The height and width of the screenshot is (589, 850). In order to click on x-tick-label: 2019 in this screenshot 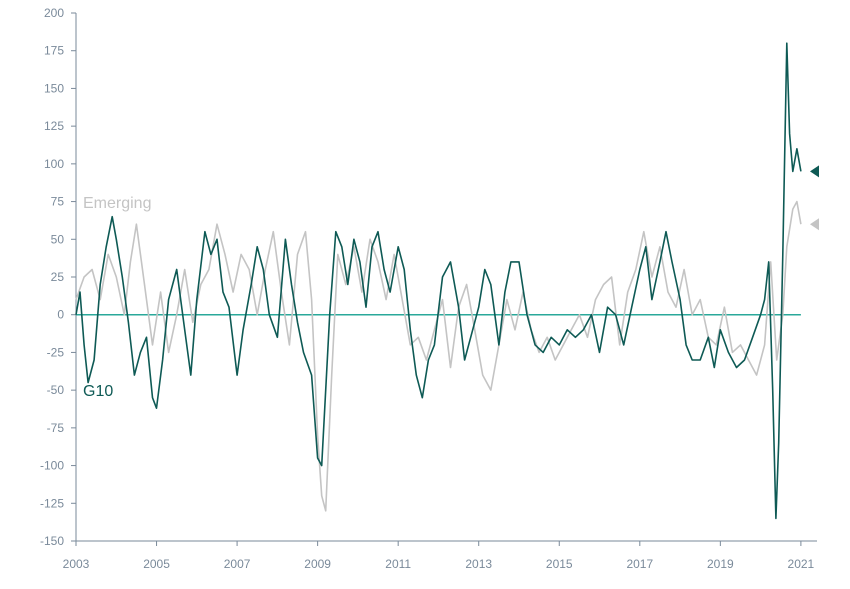, I will do `click(720, 564)`.